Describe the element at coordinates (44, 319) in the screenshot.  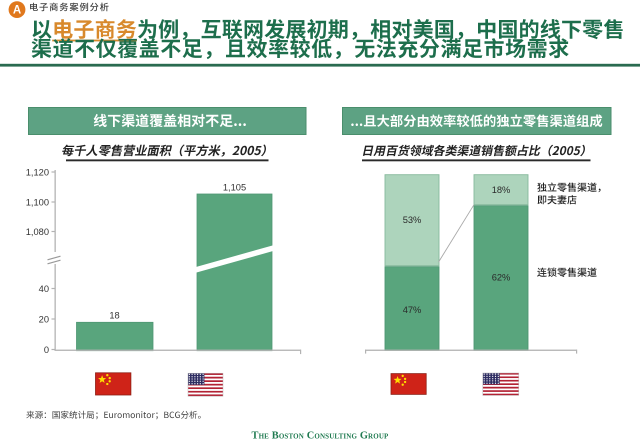
I see `svg-text: 20` at that location.